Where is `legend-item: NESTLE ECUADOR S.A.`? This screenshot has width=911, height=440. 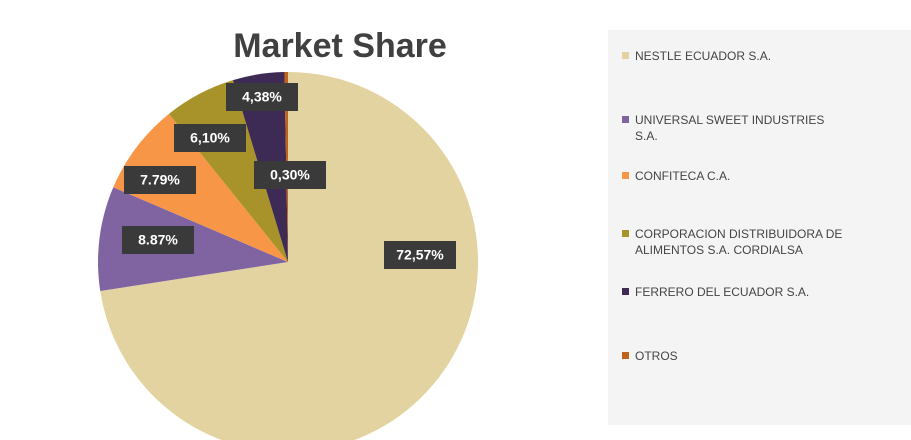
legend-item: NESTLE ECUADOR S.A. is located at coordinates (736, 56).